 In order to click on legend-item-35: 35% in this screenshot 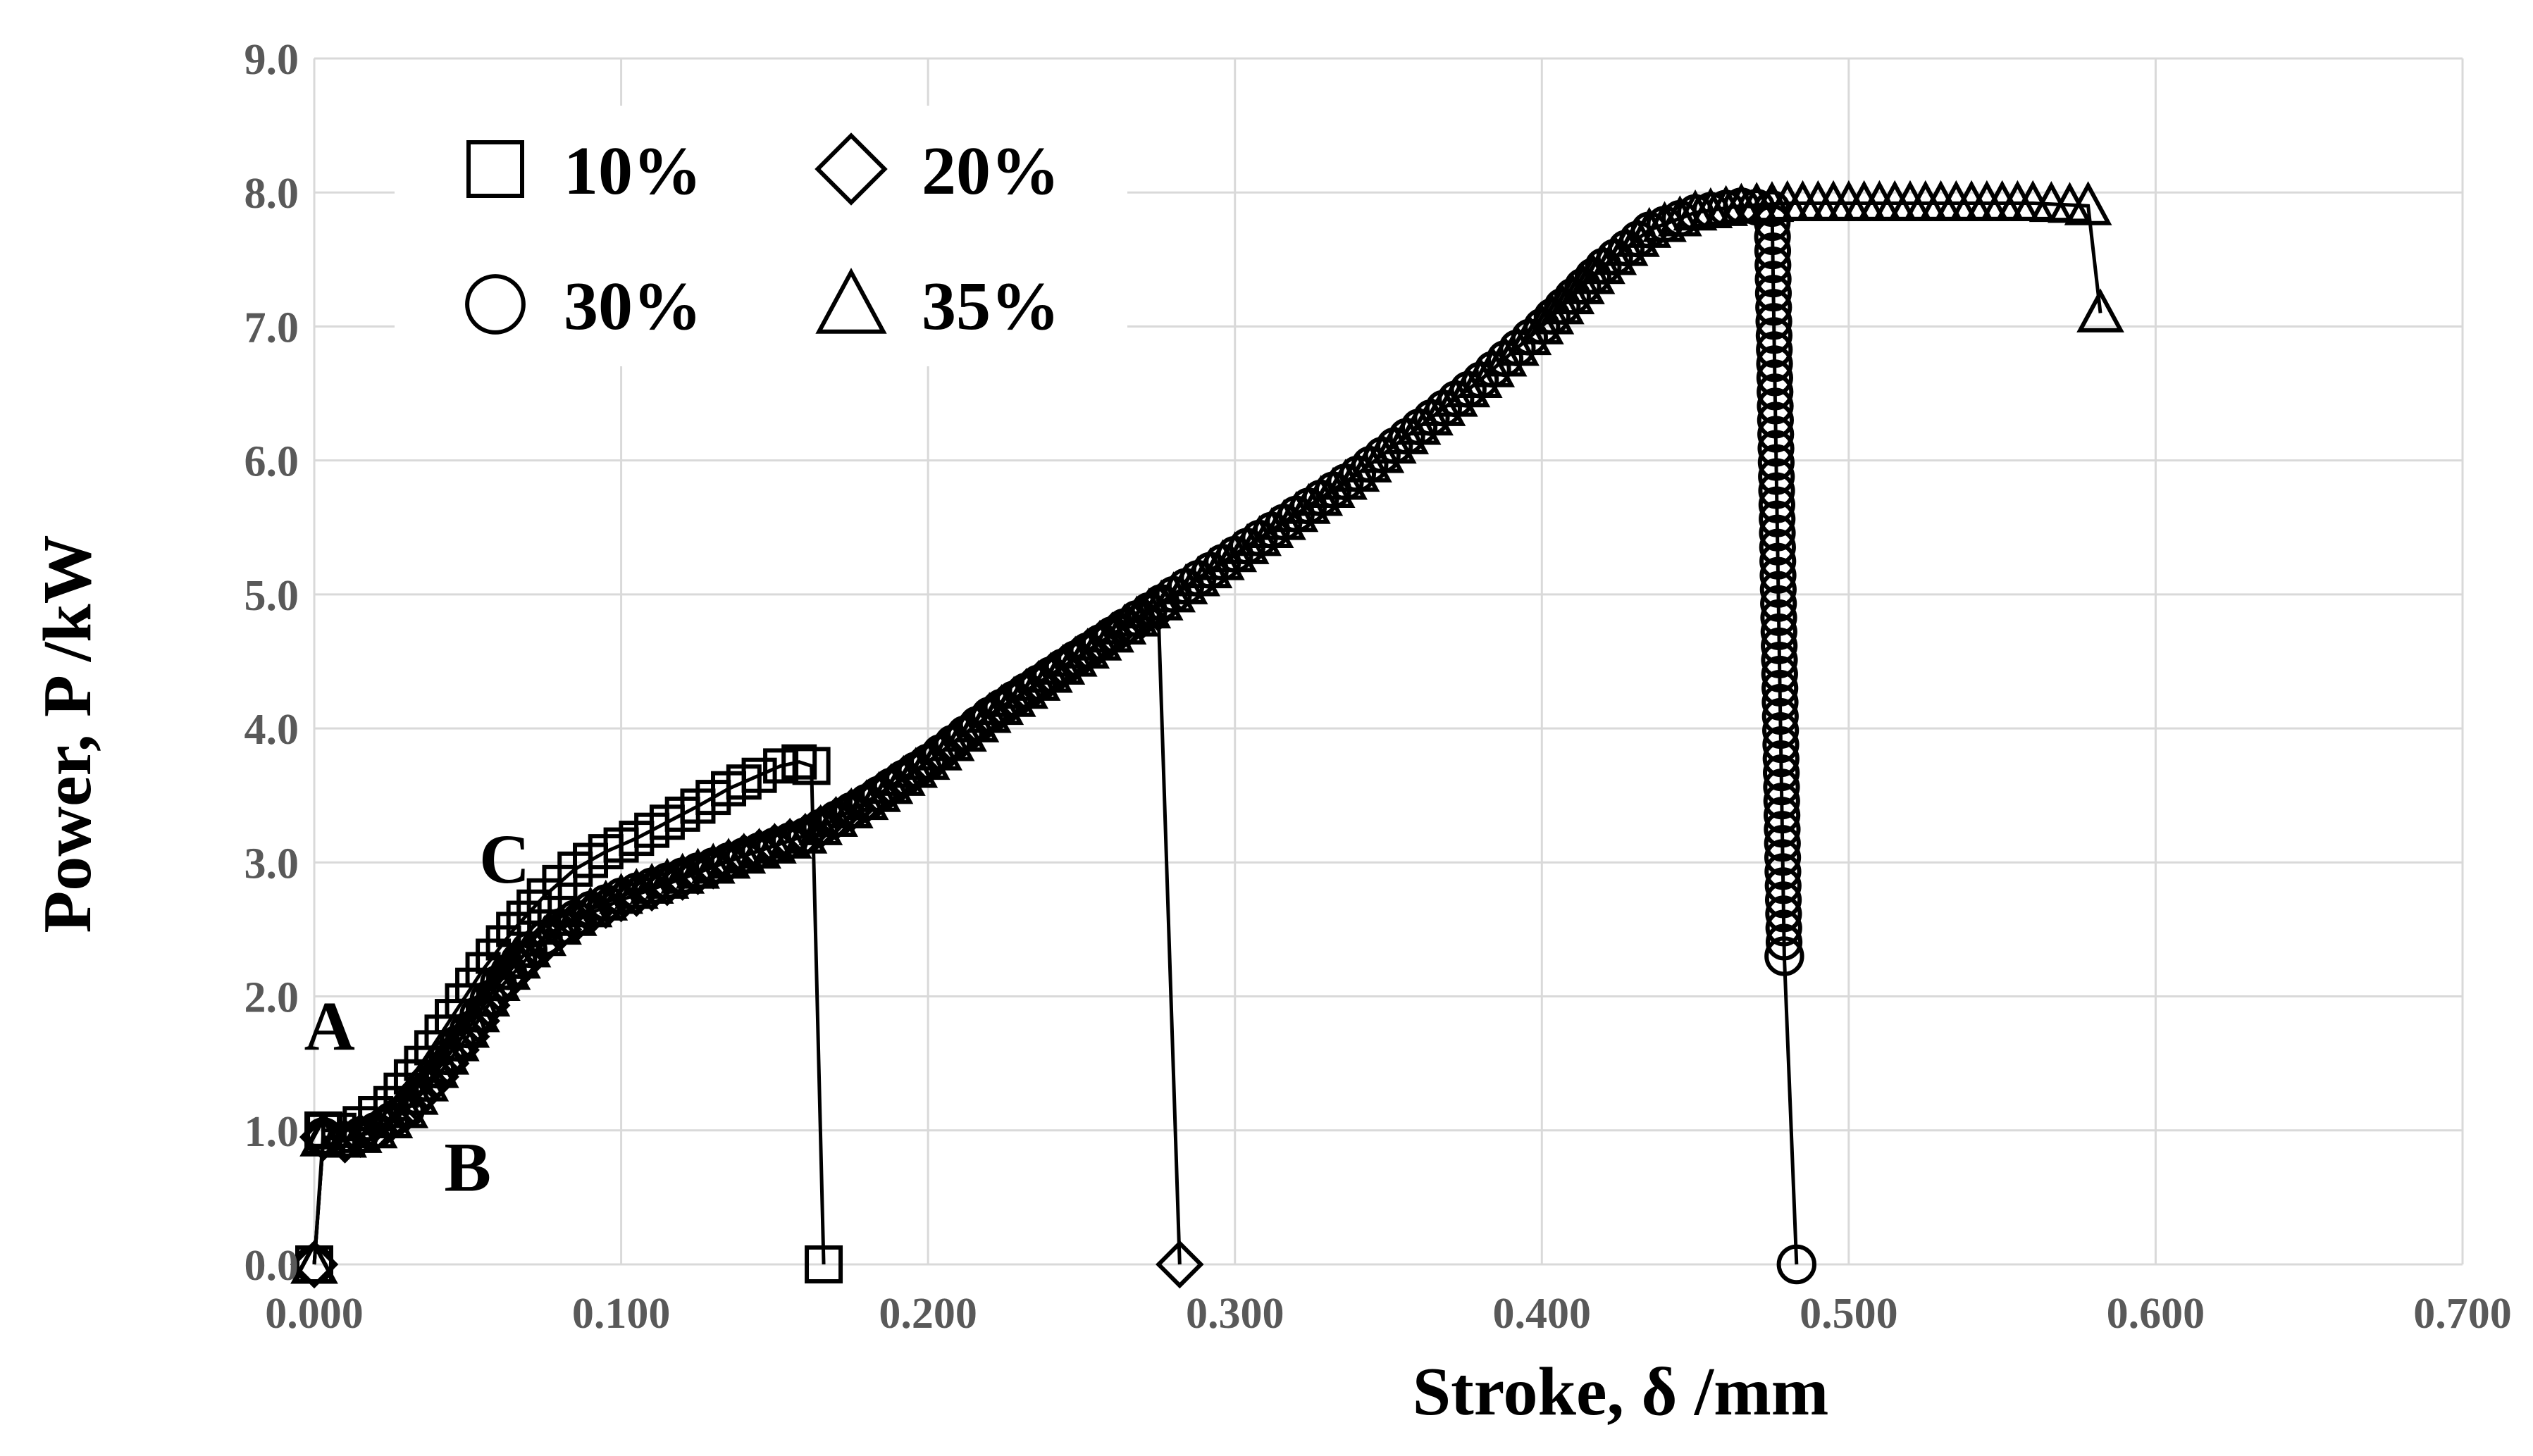, I will do `click(937, 306)`.